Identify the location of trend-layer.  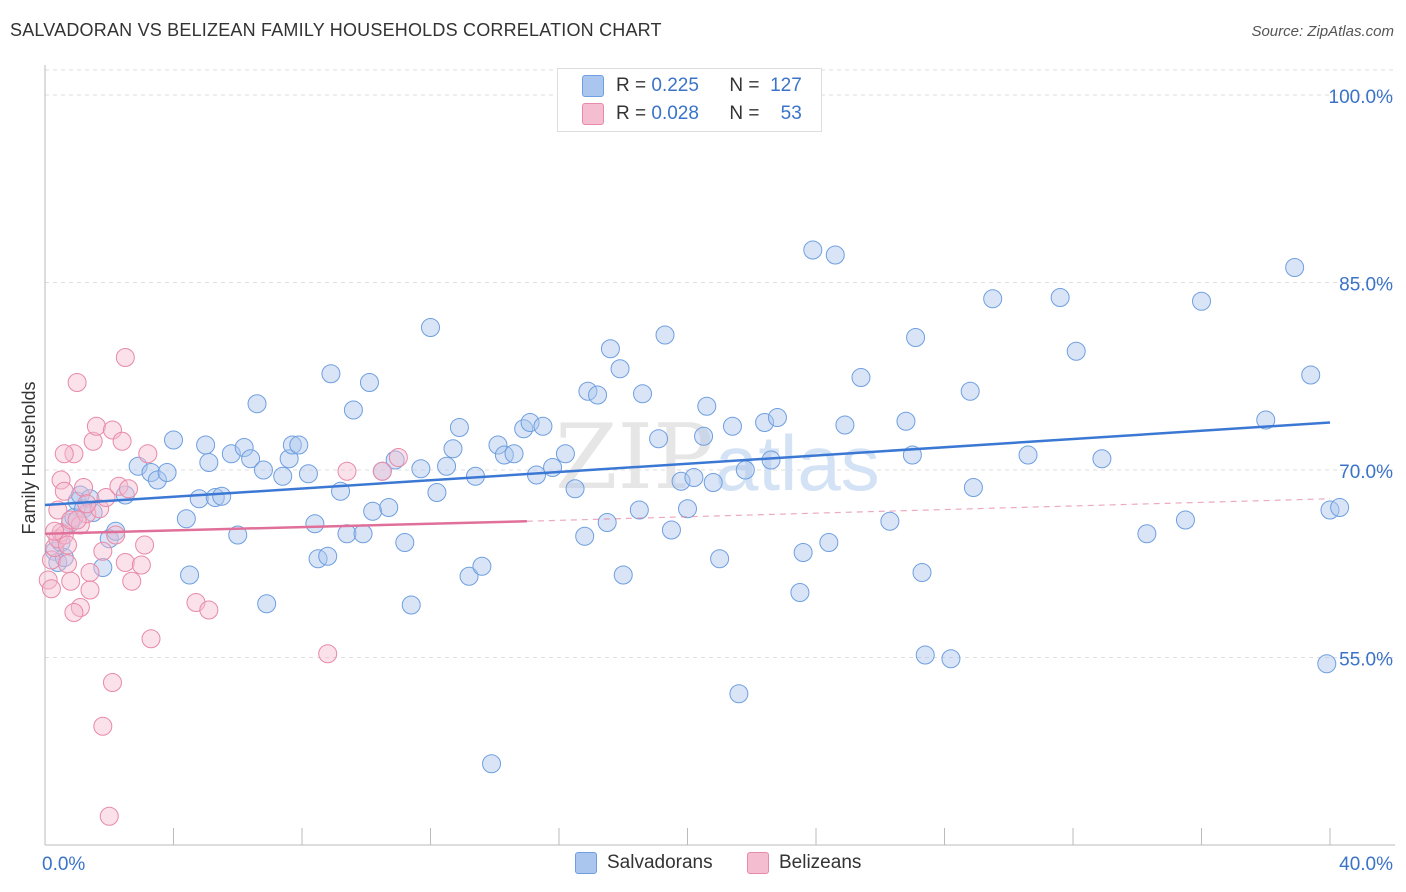
(687, 478).